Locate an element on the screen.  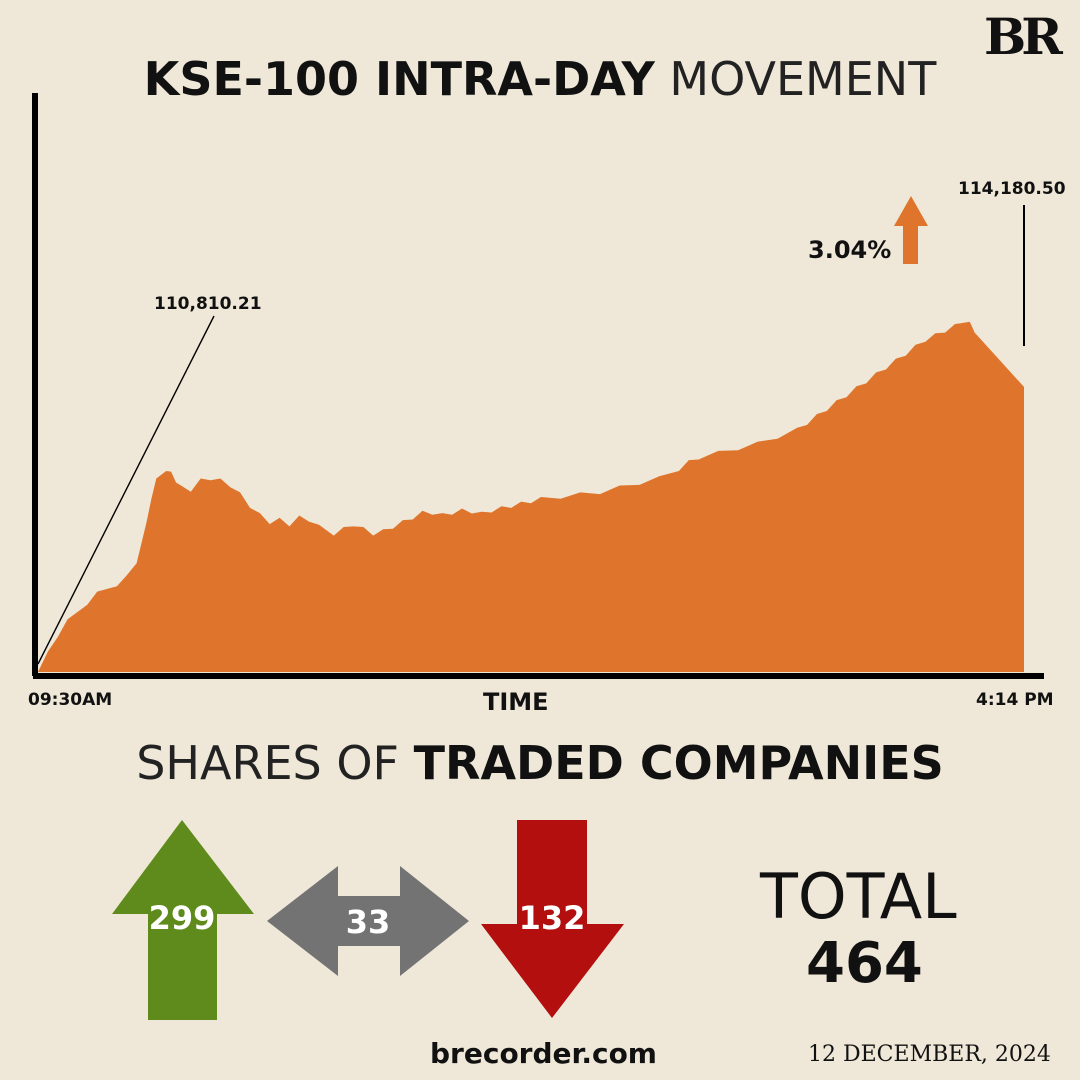
x-end-label: 4:14 PM is located at coordinates (1015, 700).